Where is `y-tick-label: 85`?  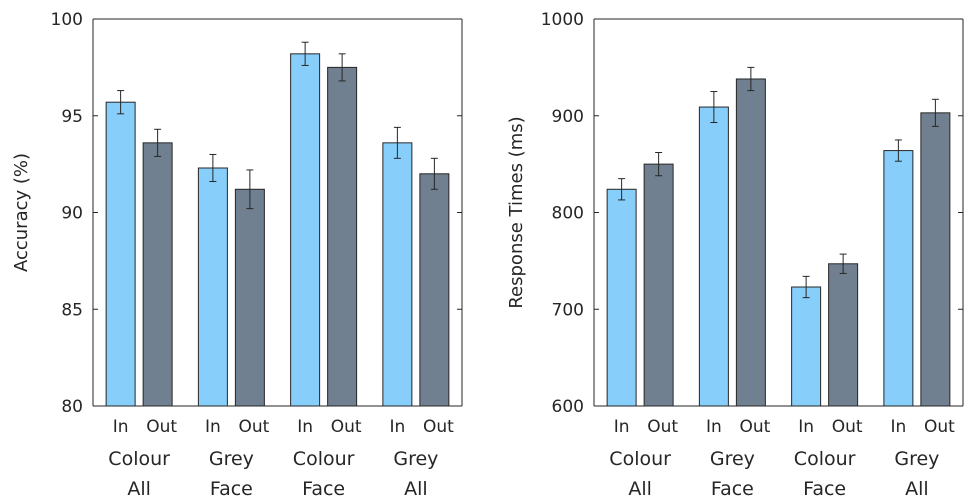
y-tick-label: 85 is located at coordinates (72, 310).